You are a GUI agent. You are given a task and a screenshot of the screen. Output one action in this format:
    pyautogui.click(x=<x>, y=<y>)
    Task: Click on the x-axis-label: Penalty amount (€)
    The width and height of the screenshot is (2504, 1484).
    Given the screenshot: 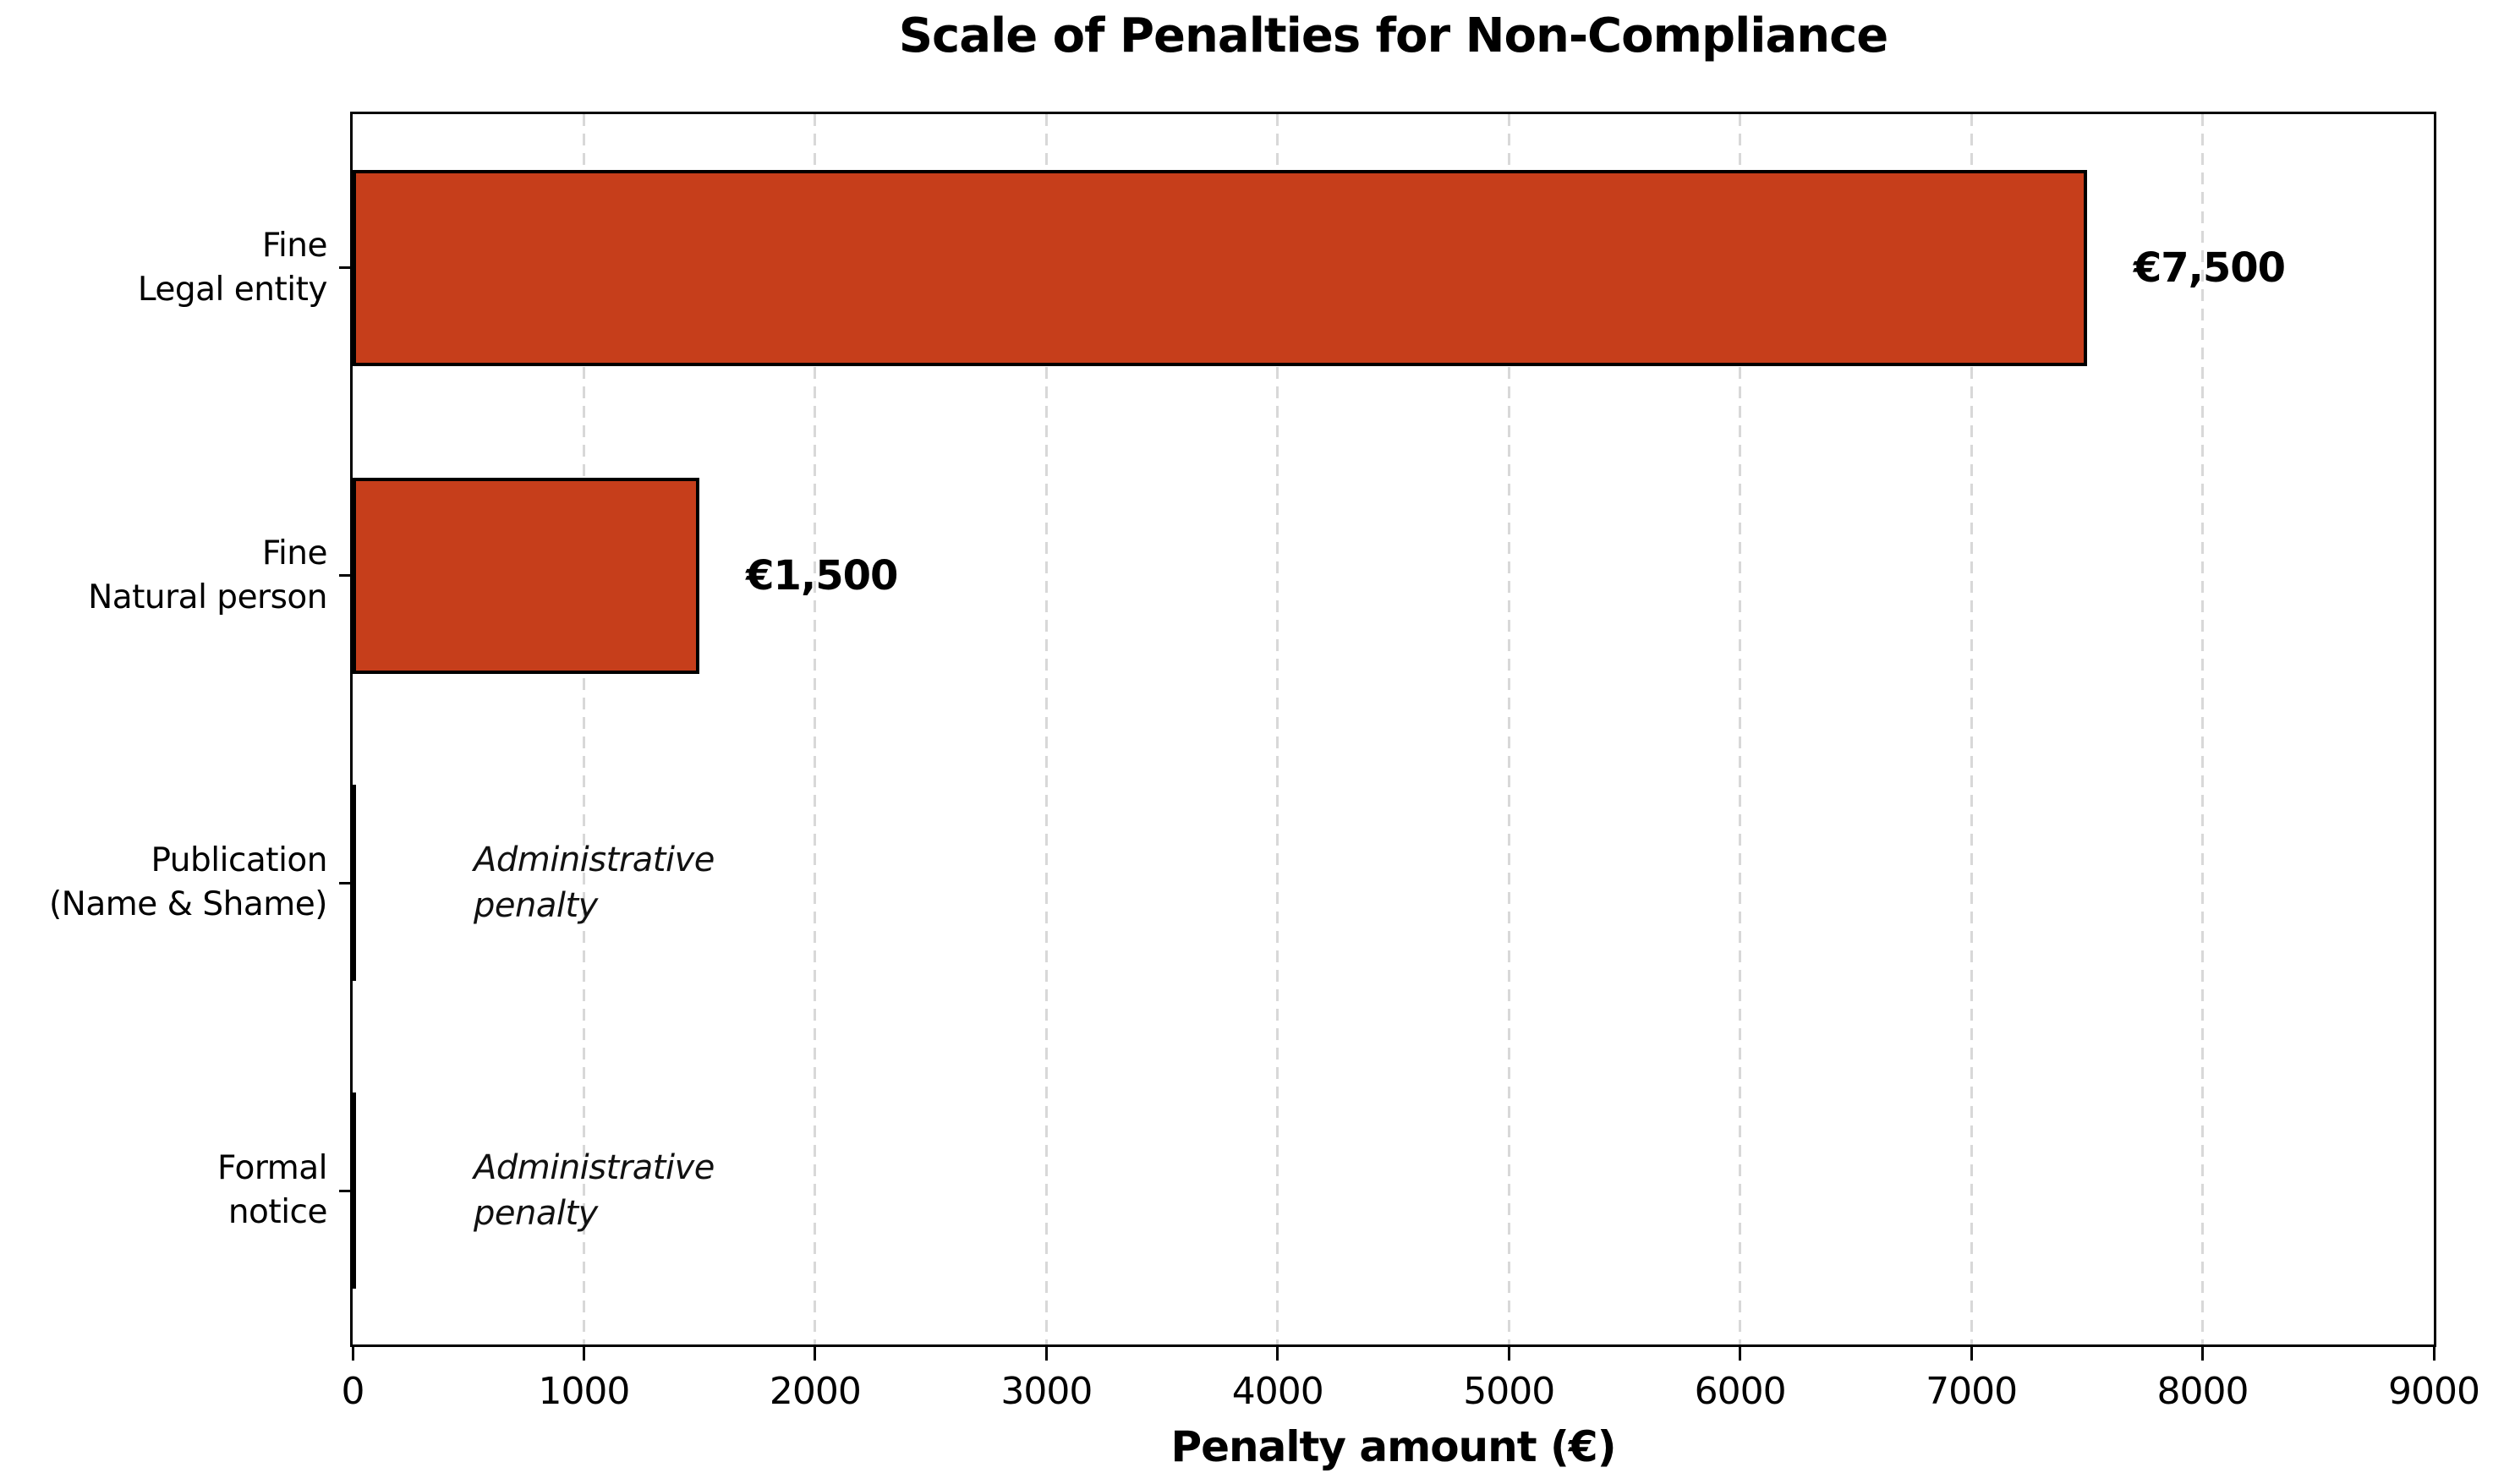 What is the action you would take?
    pyautogui.click(x=1393, y=1446)
    